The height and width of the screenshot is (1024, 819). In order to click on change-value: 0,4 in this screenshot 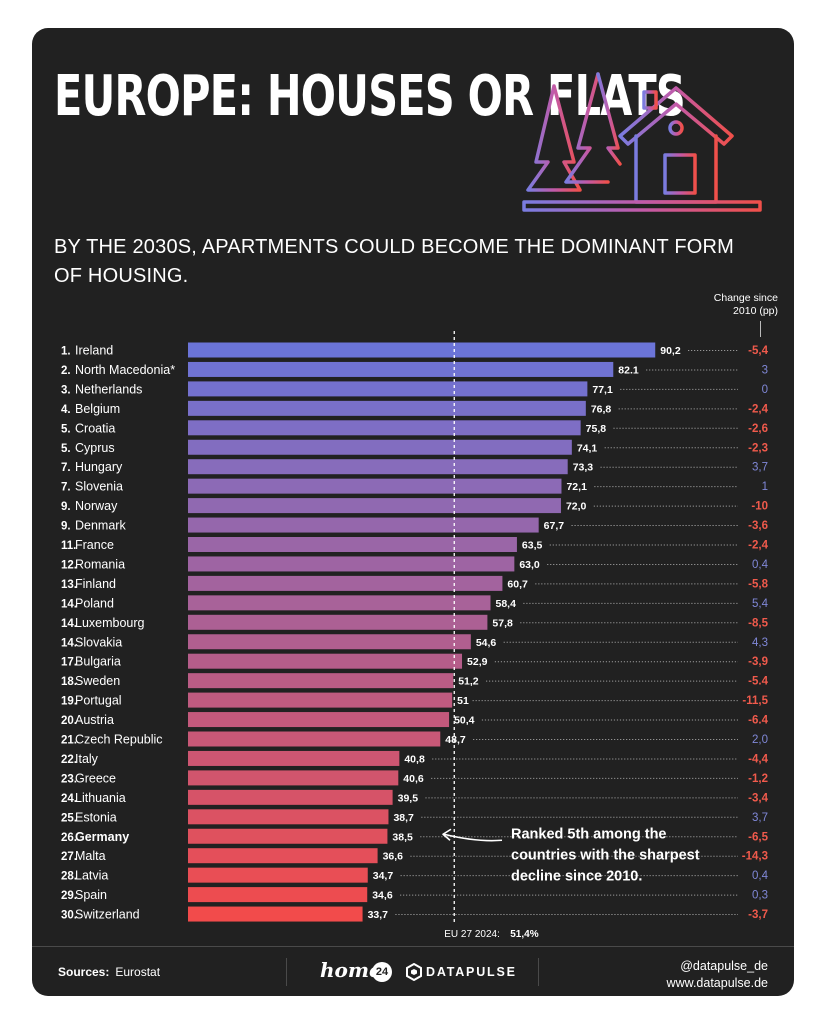, I will do `click(760, 565)`.